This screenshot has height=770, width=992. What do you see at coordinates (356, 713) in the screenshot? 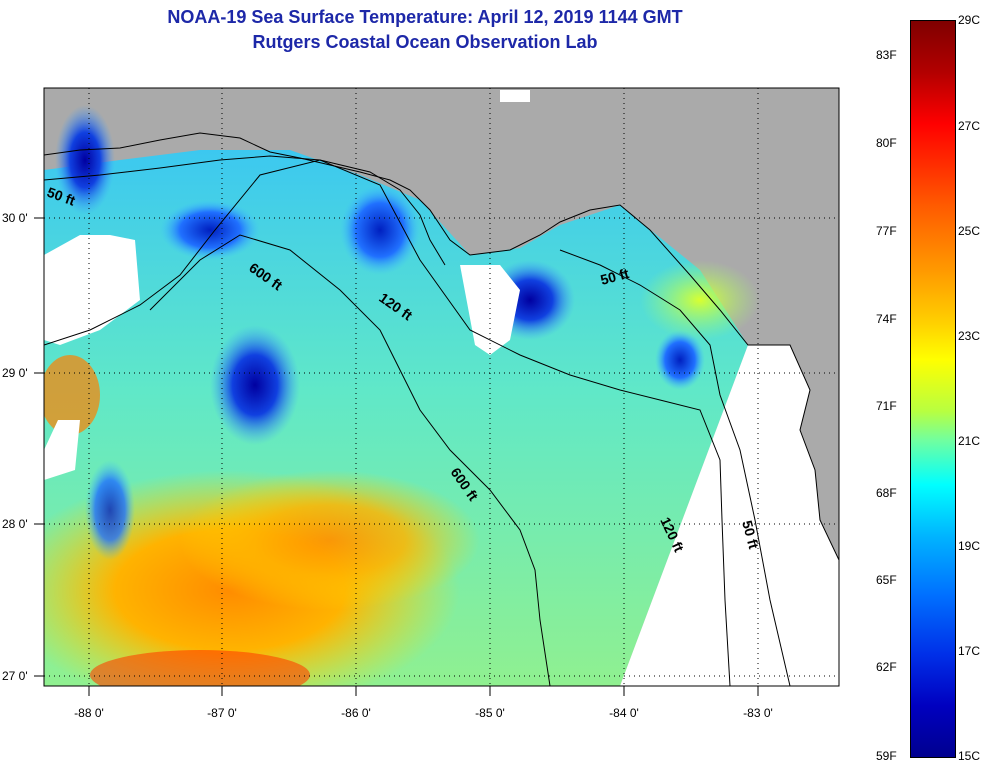
I see `lon-label: -86 0'` at bounding box center [356, 713].